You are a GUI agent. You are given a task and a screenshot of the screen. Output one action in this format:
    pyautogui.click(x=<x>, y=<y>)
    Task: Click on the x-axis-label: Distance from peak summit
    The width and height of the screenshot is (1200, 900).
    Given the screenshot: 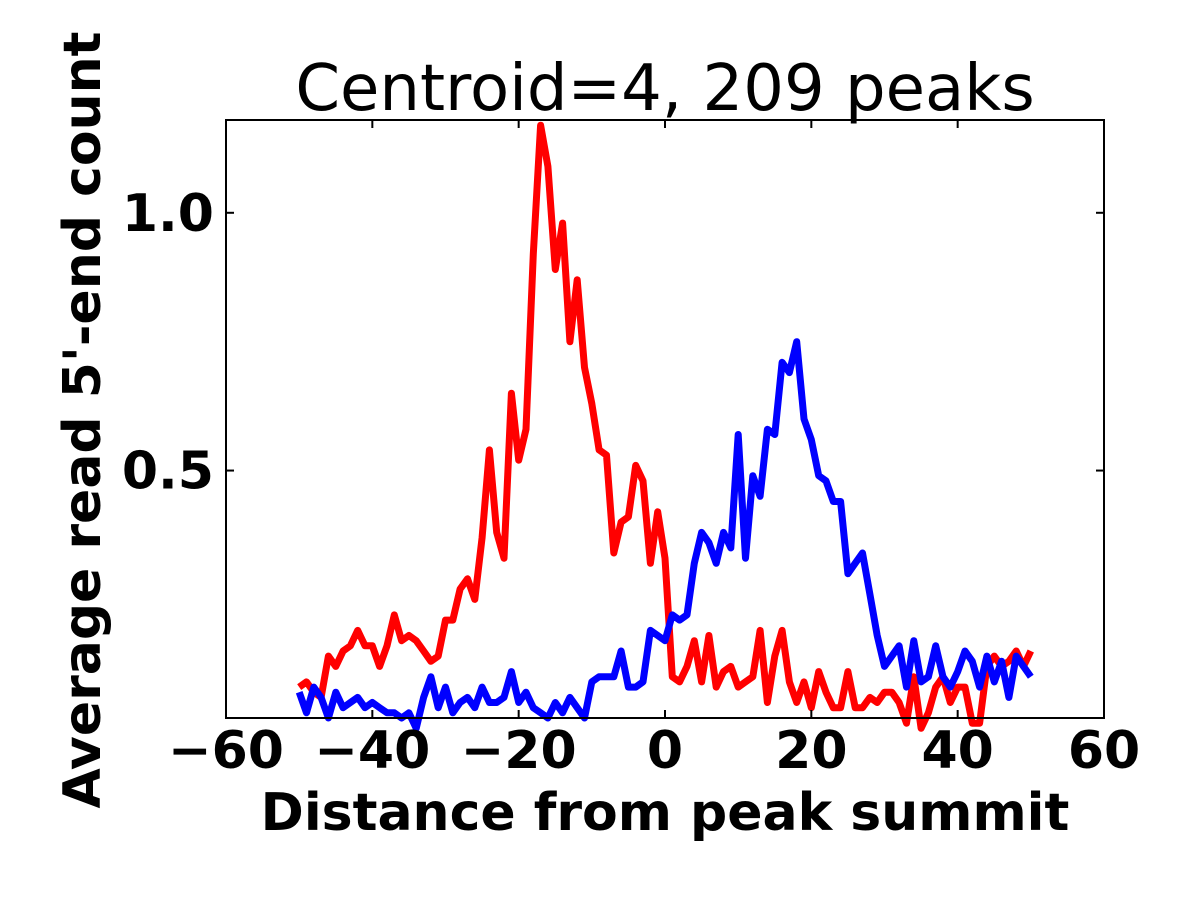 What is the action you would take?
    pyautogui.click(x=665, y=813)
    